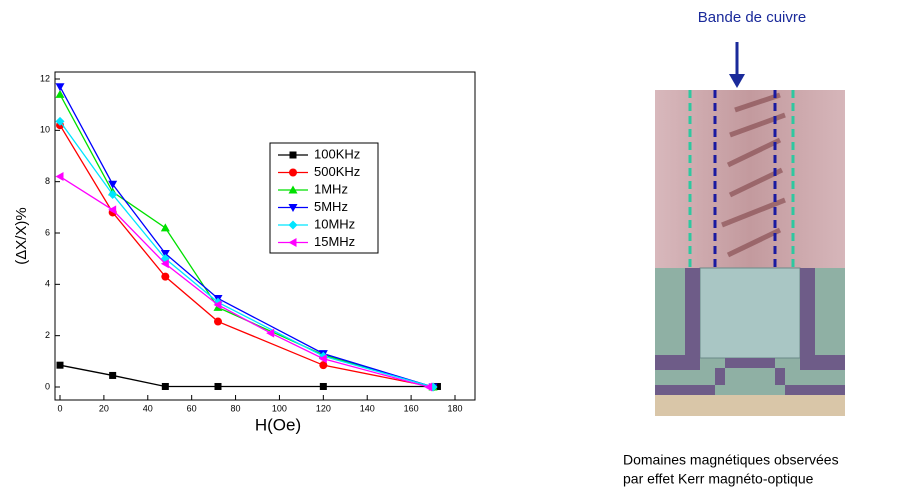 The height and width of the screenshot is (492, 906). Describe the element at coordinates (334, 241) in the screenshot. I see `legend-label: 15MHz` at that location.